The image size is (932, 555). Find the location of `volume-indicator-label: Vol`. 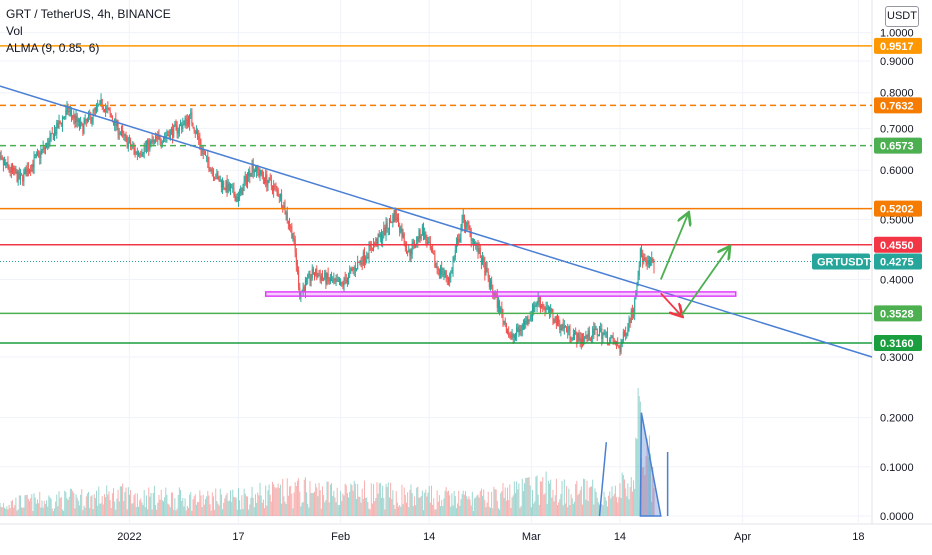

volume-indicator-label: Vol is located at coordinates (14, 31).